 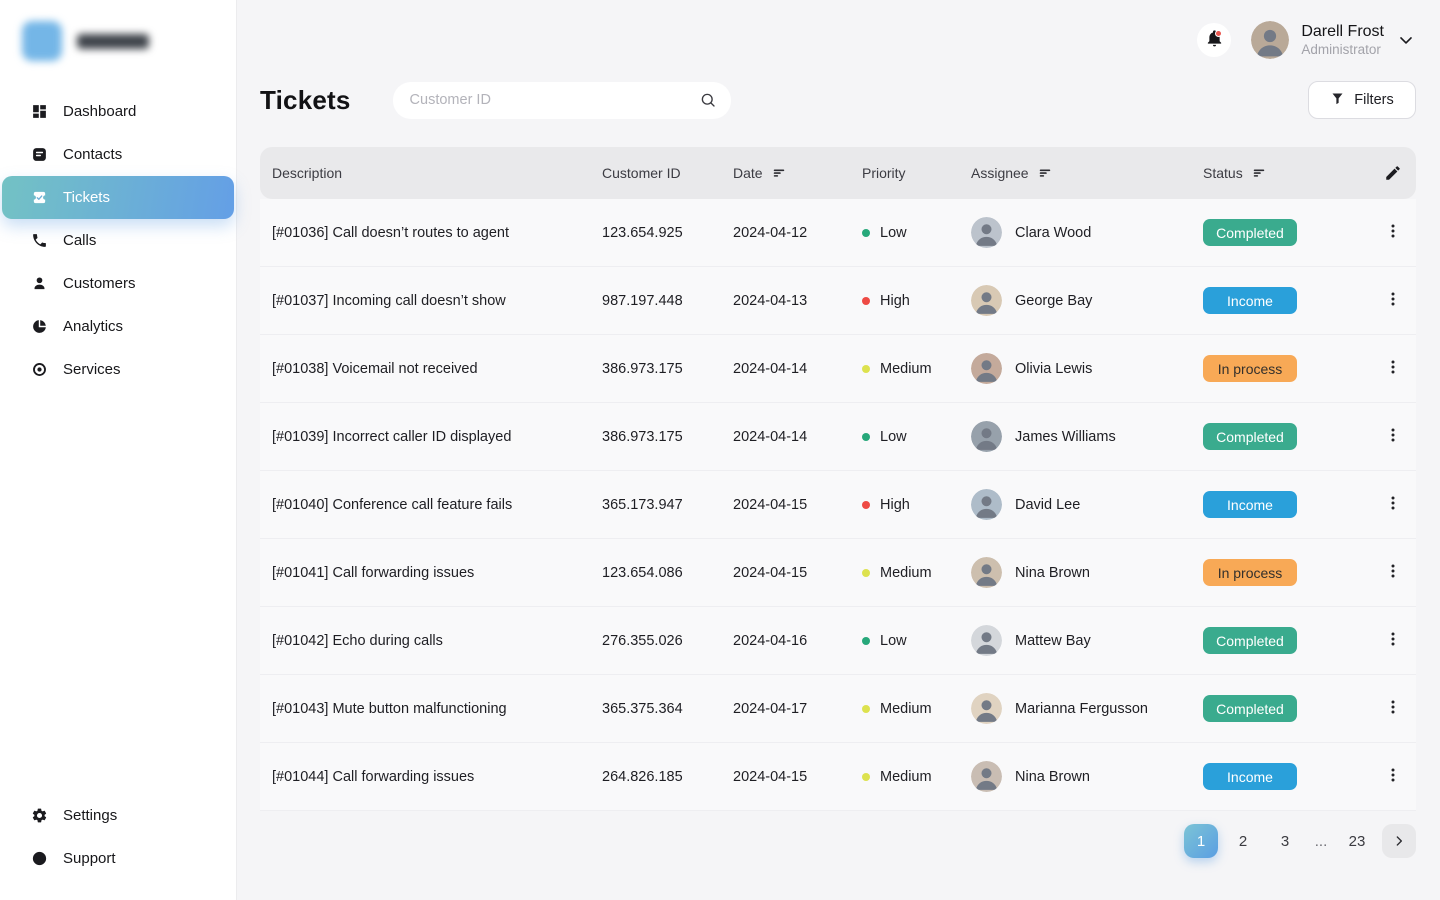 I want to click on sidebar-item-support: Support, so click(x=118, y=858).